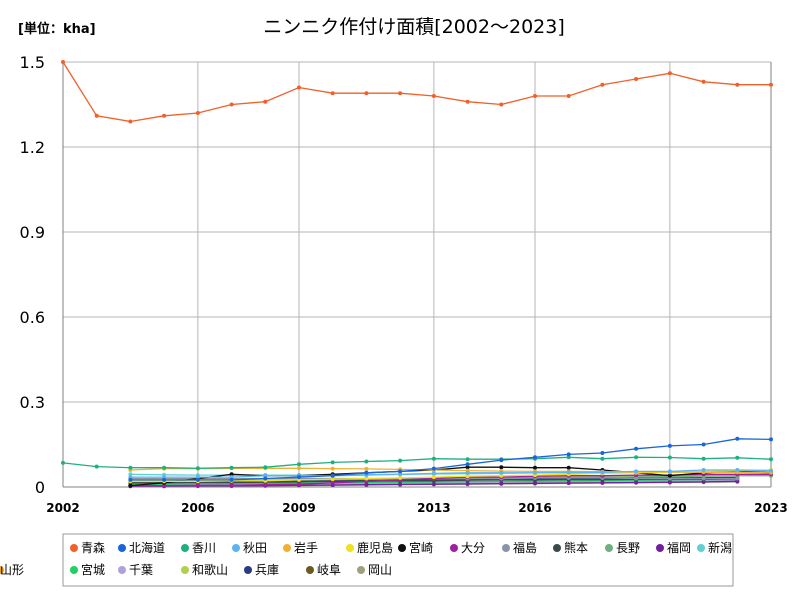 The image size is (800, 600). I want to click on legend-label: 千葉, so click(141, 570).